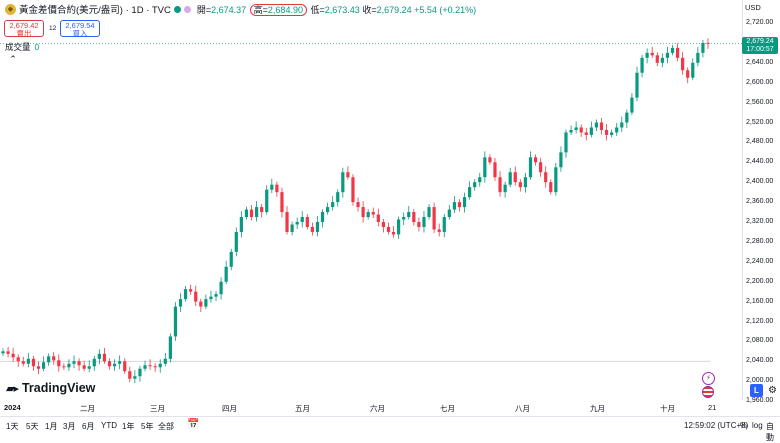 The image size is (780, 443). Describe the element at coordinates (522, 408) in the screenshot. I see `time-tick-label: 八月` at that location.